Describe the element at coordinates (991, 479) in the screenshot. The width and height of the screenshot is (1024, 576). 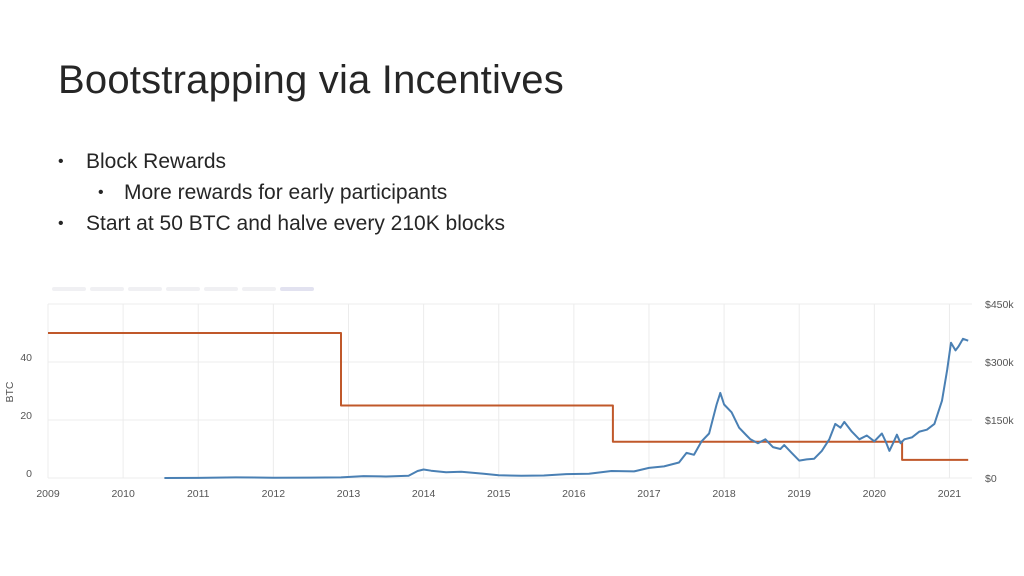
I see `y-right-tick-label: $0` at that location.